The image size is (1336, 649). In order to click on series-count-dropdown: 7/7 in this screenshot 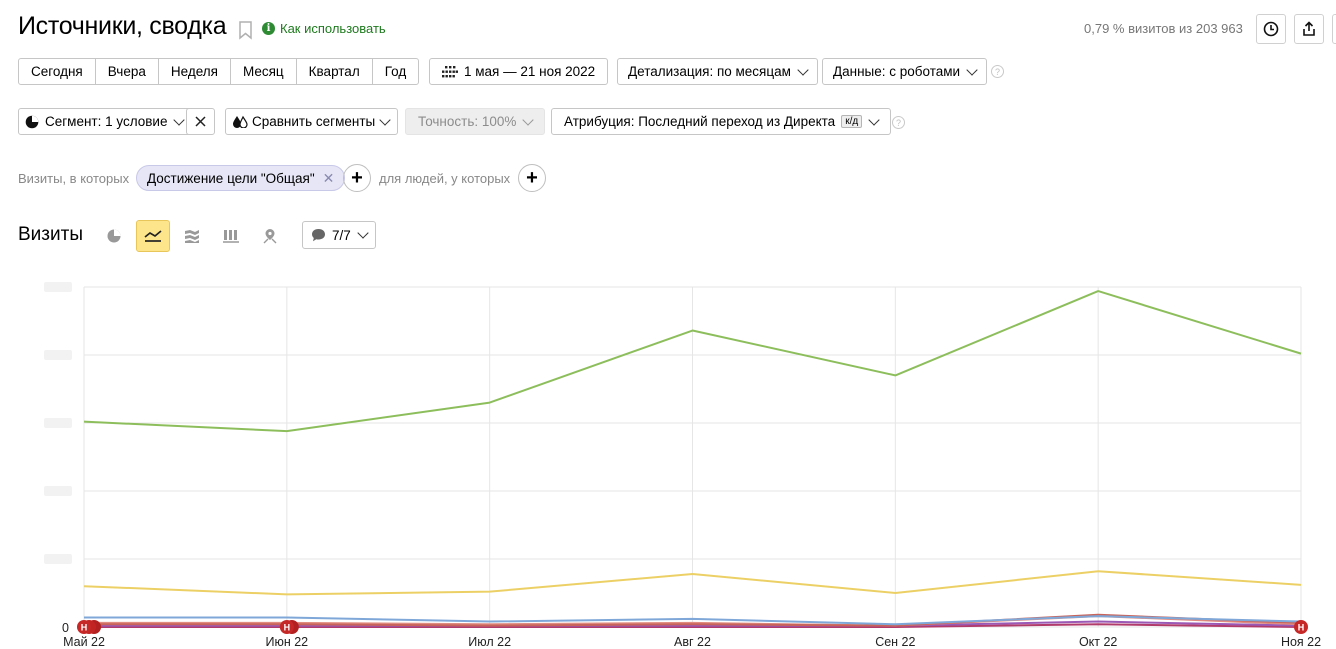, I will do `click(339, 235)`.